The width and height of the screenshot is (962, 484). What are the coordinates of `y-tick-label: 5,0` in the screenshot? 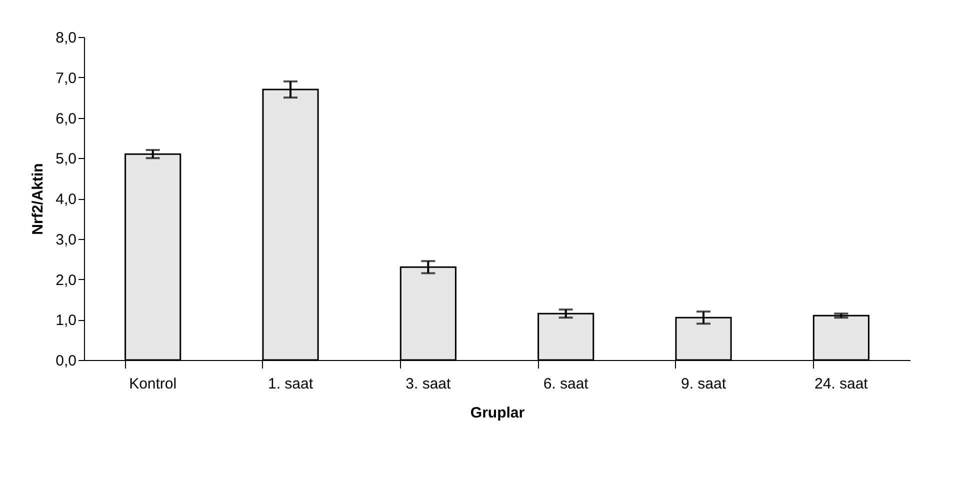 It's located at (66, 159).